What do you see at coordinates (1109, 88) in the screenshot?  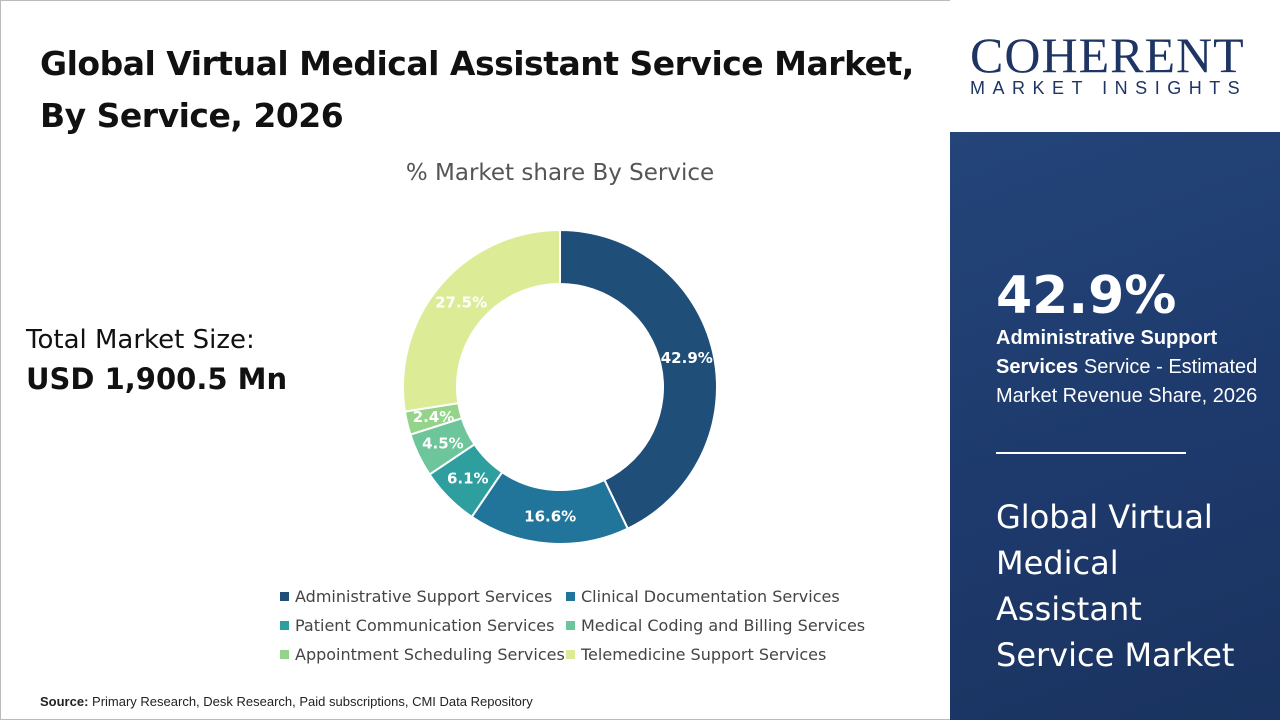 I see `logo-tagline: MARKET INSIGHTS` at bounding box center [1109, 88].